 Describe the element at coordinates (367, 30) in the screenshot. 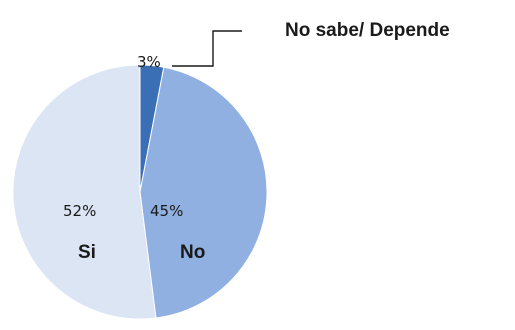

I see `slice-category-label-no-sabe: No sabe/ Depende` at that location.